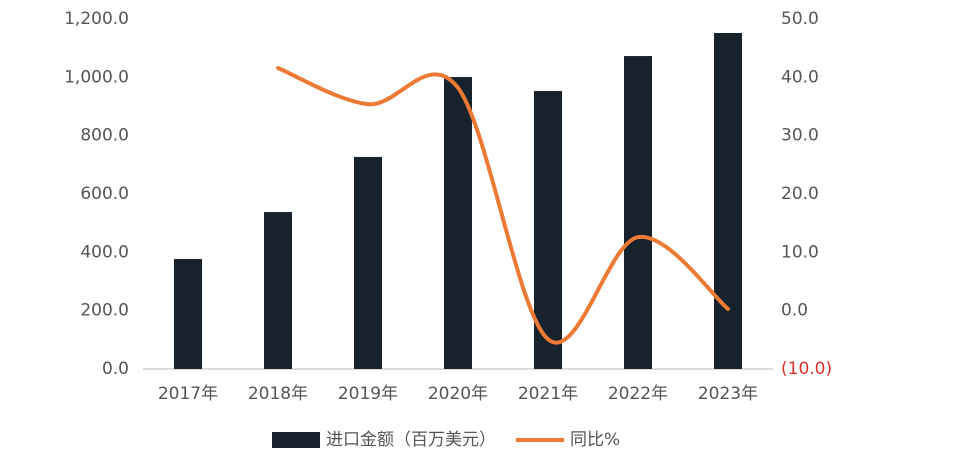  What do you see at coordinates (548, 394) in the screenshot?
I see `x-tick-label: 2021年` at bounding box center [548, 394].